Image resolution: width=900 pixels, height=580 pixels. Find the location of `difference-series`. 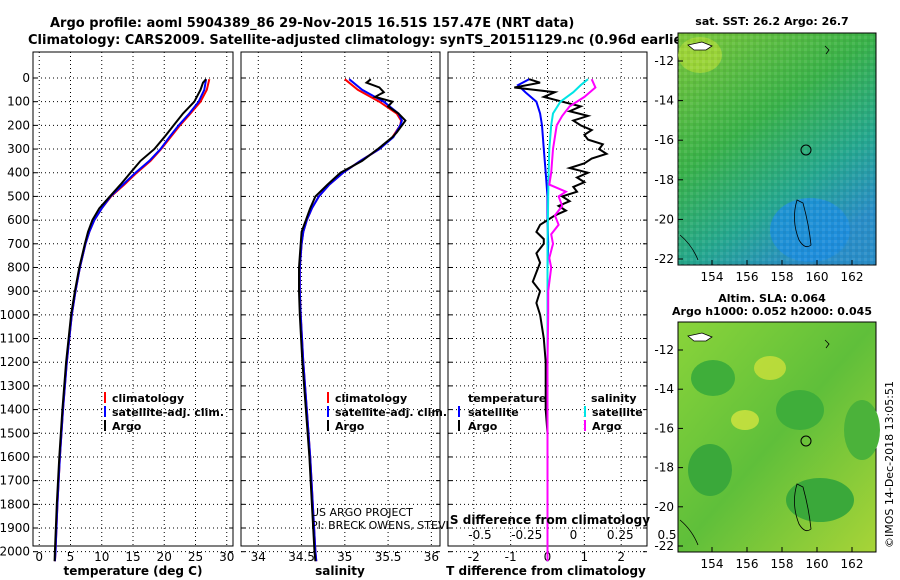

difference-series is located at coordinates (561, 320).